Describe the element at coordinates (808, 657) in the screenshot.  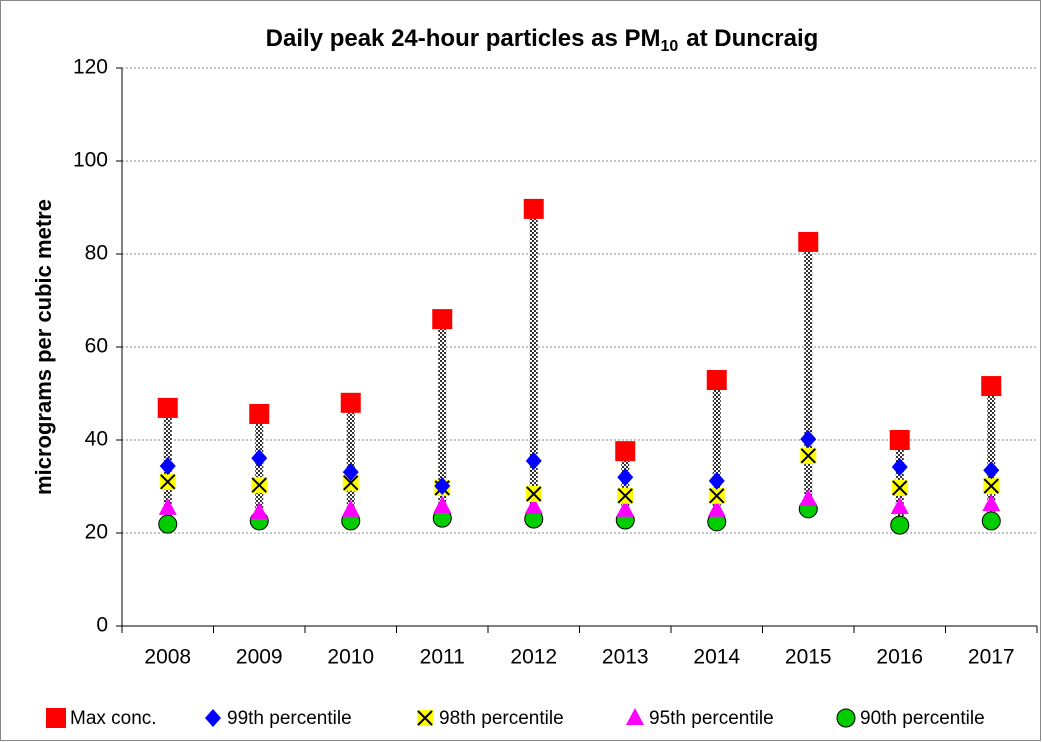
I see `x-tick-label: 2015` at that location.